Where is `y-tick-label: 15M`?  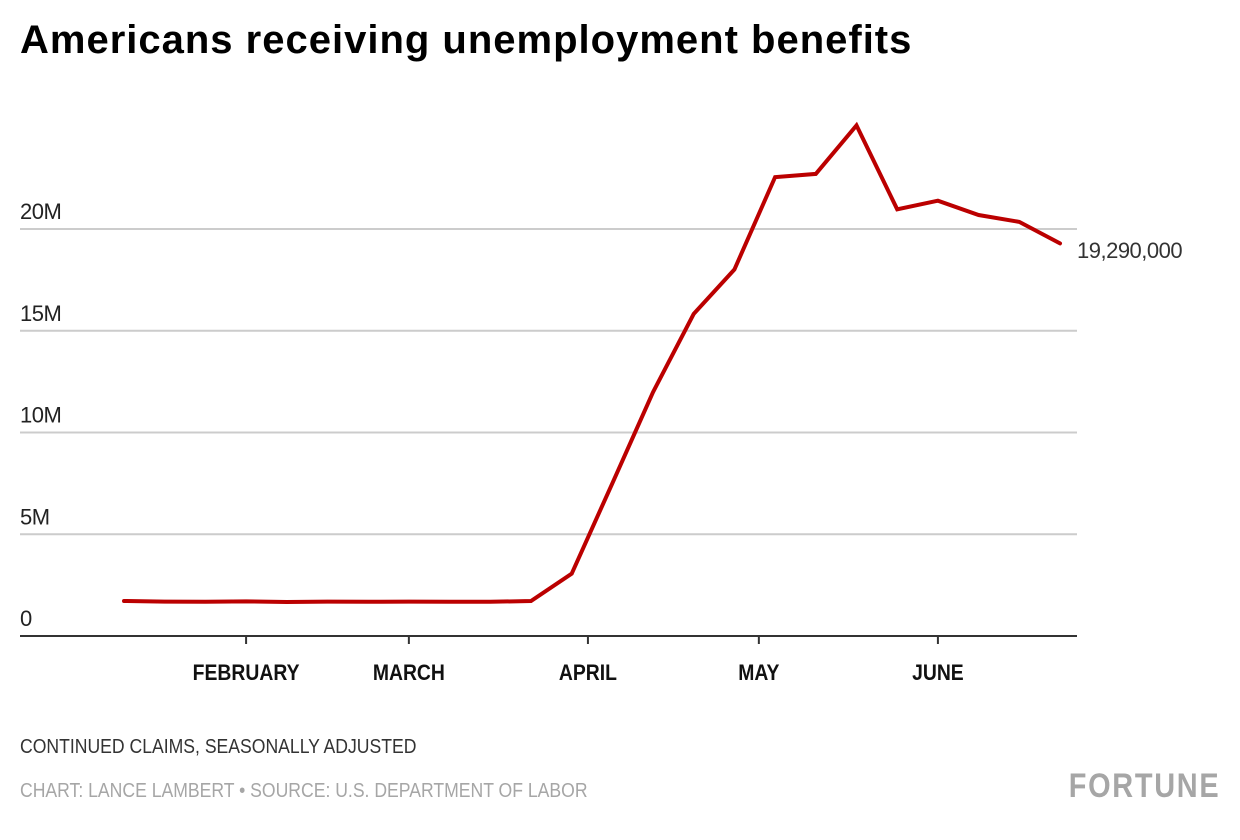 y-tick-label: 15M is located at coordinates (40, 313).